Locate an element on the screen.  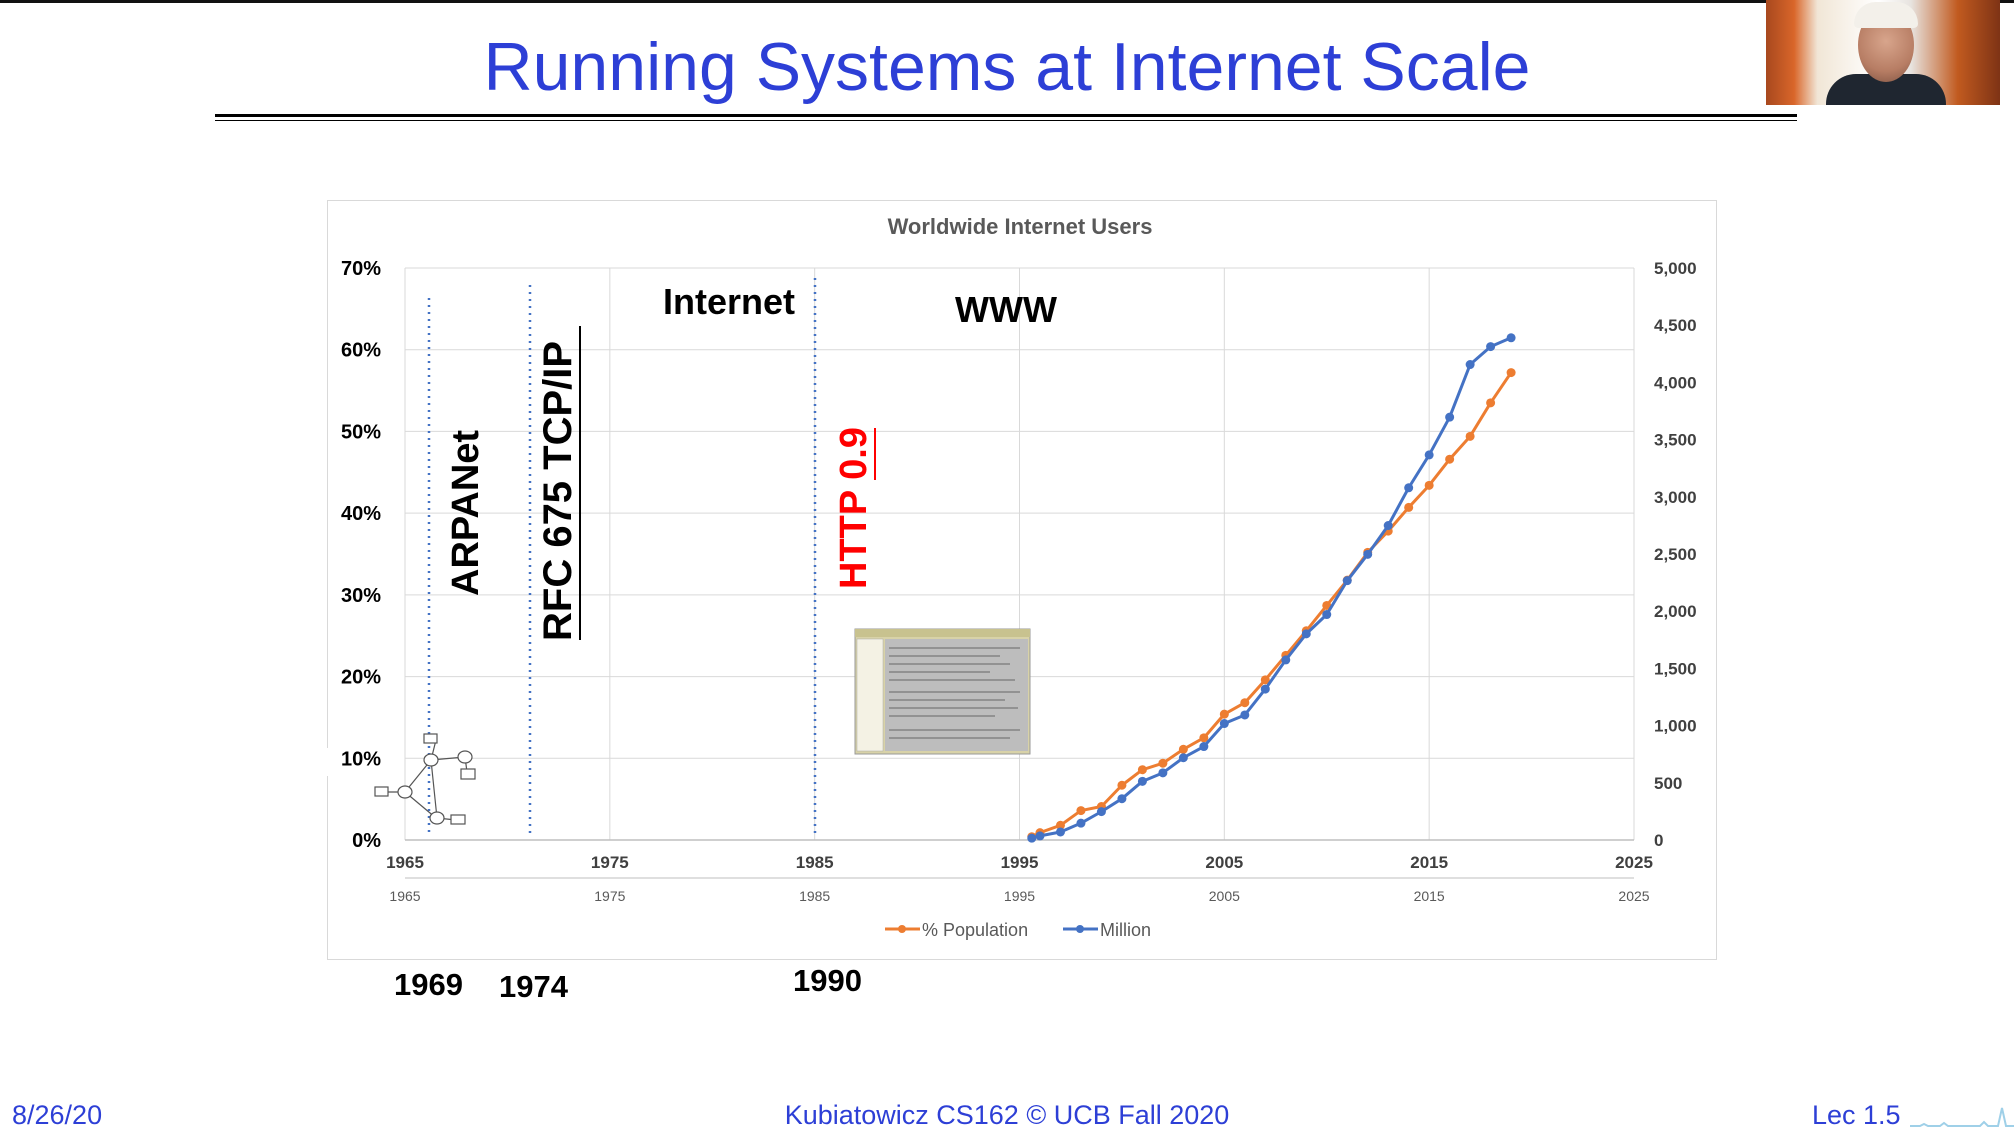
legend-million: Million is located at coordinates (1125, 930).